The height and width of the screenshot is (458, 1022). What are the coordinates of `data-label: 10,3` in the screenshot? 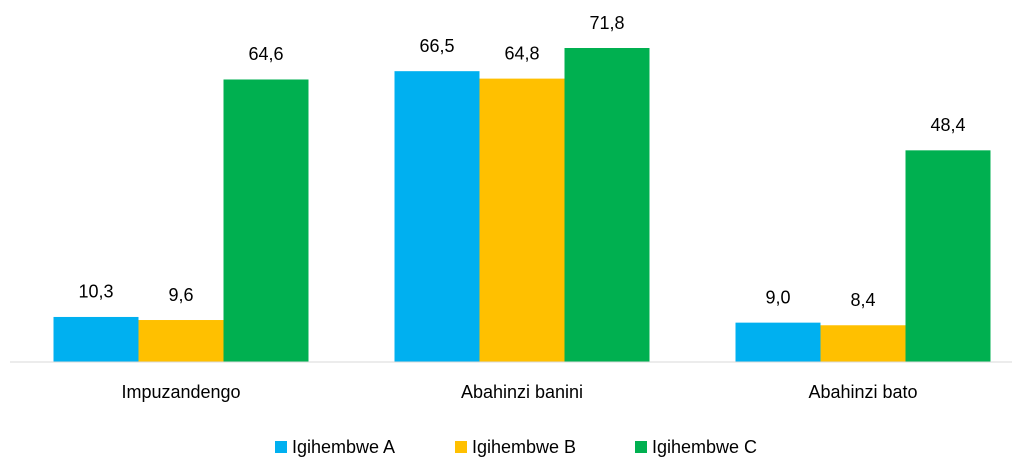 It's located at (95, 292).